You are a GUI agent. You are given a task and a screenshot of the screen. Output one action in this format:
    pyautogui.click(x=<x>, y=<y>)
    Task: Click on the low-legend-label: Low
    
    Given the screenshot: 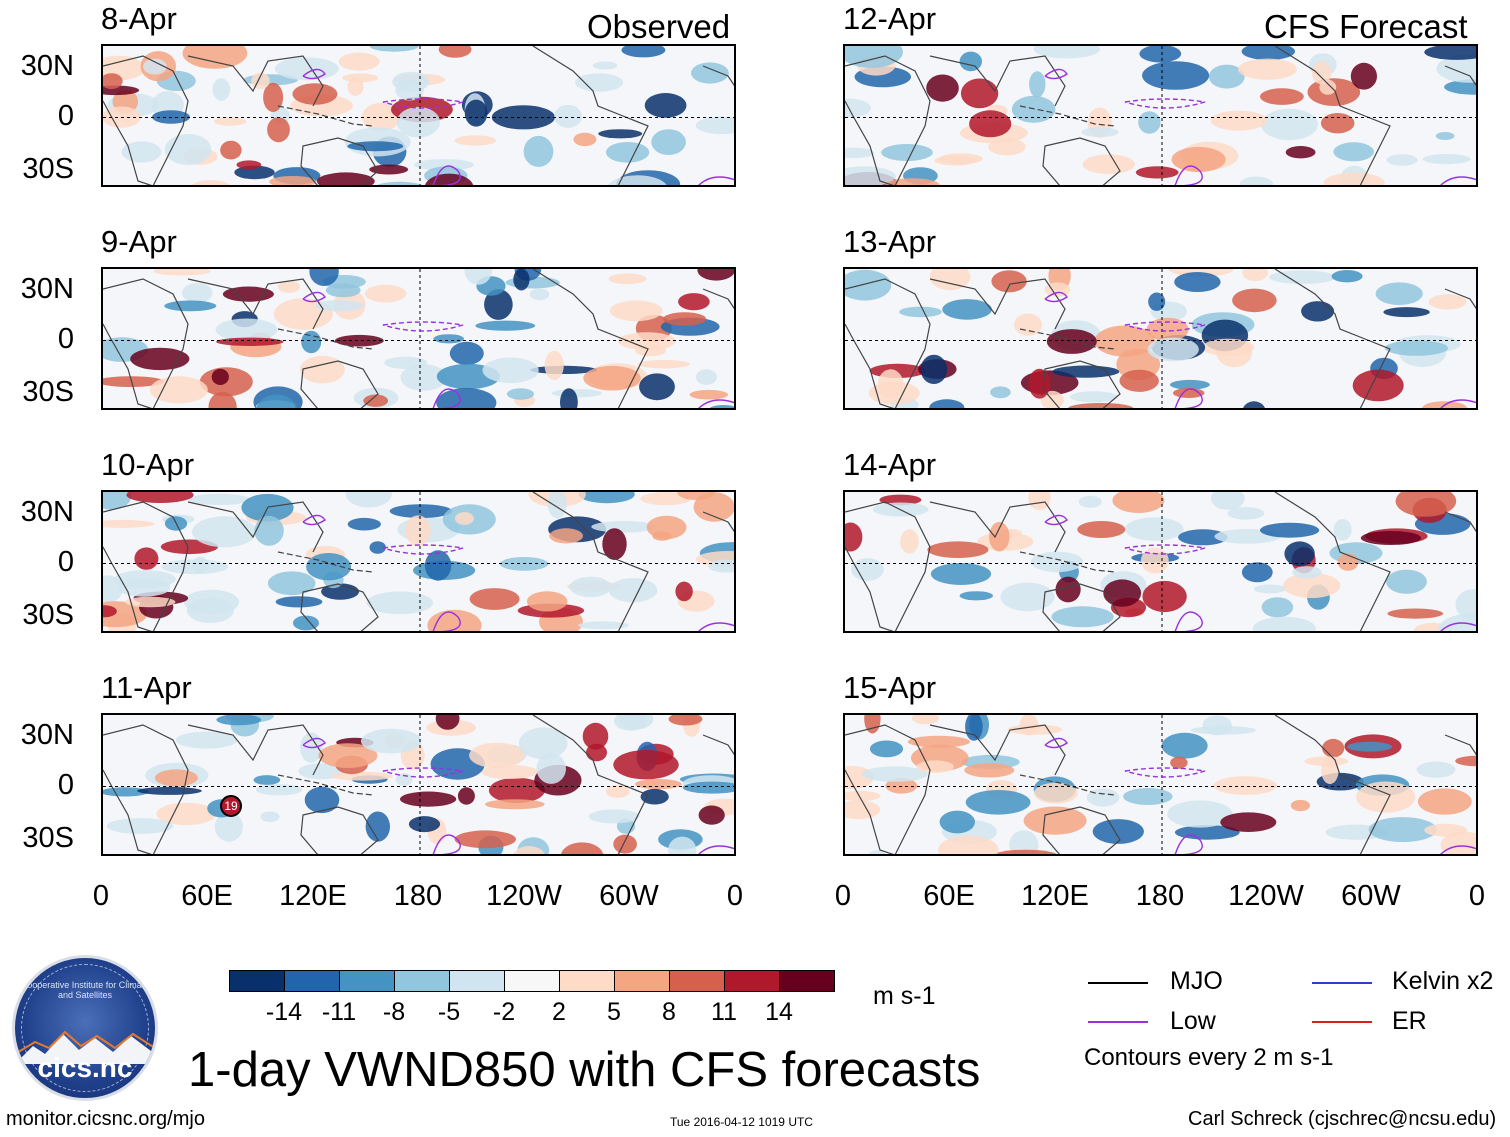 What is the action you would take?
    pyautogui.click(x=1193, y=1021)
    